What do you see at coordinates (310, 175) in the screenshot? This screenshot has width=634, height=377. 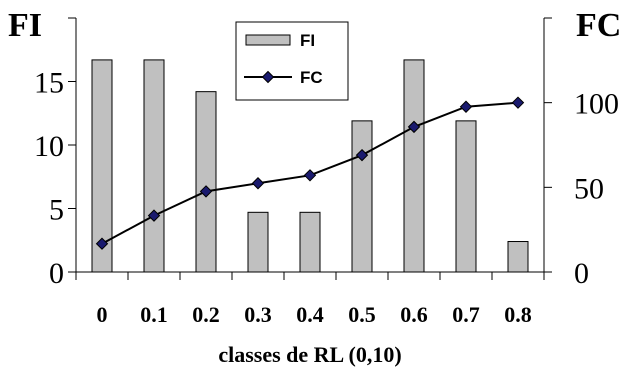 I see `fc-point-0.4` at bounding box center [310, 175].